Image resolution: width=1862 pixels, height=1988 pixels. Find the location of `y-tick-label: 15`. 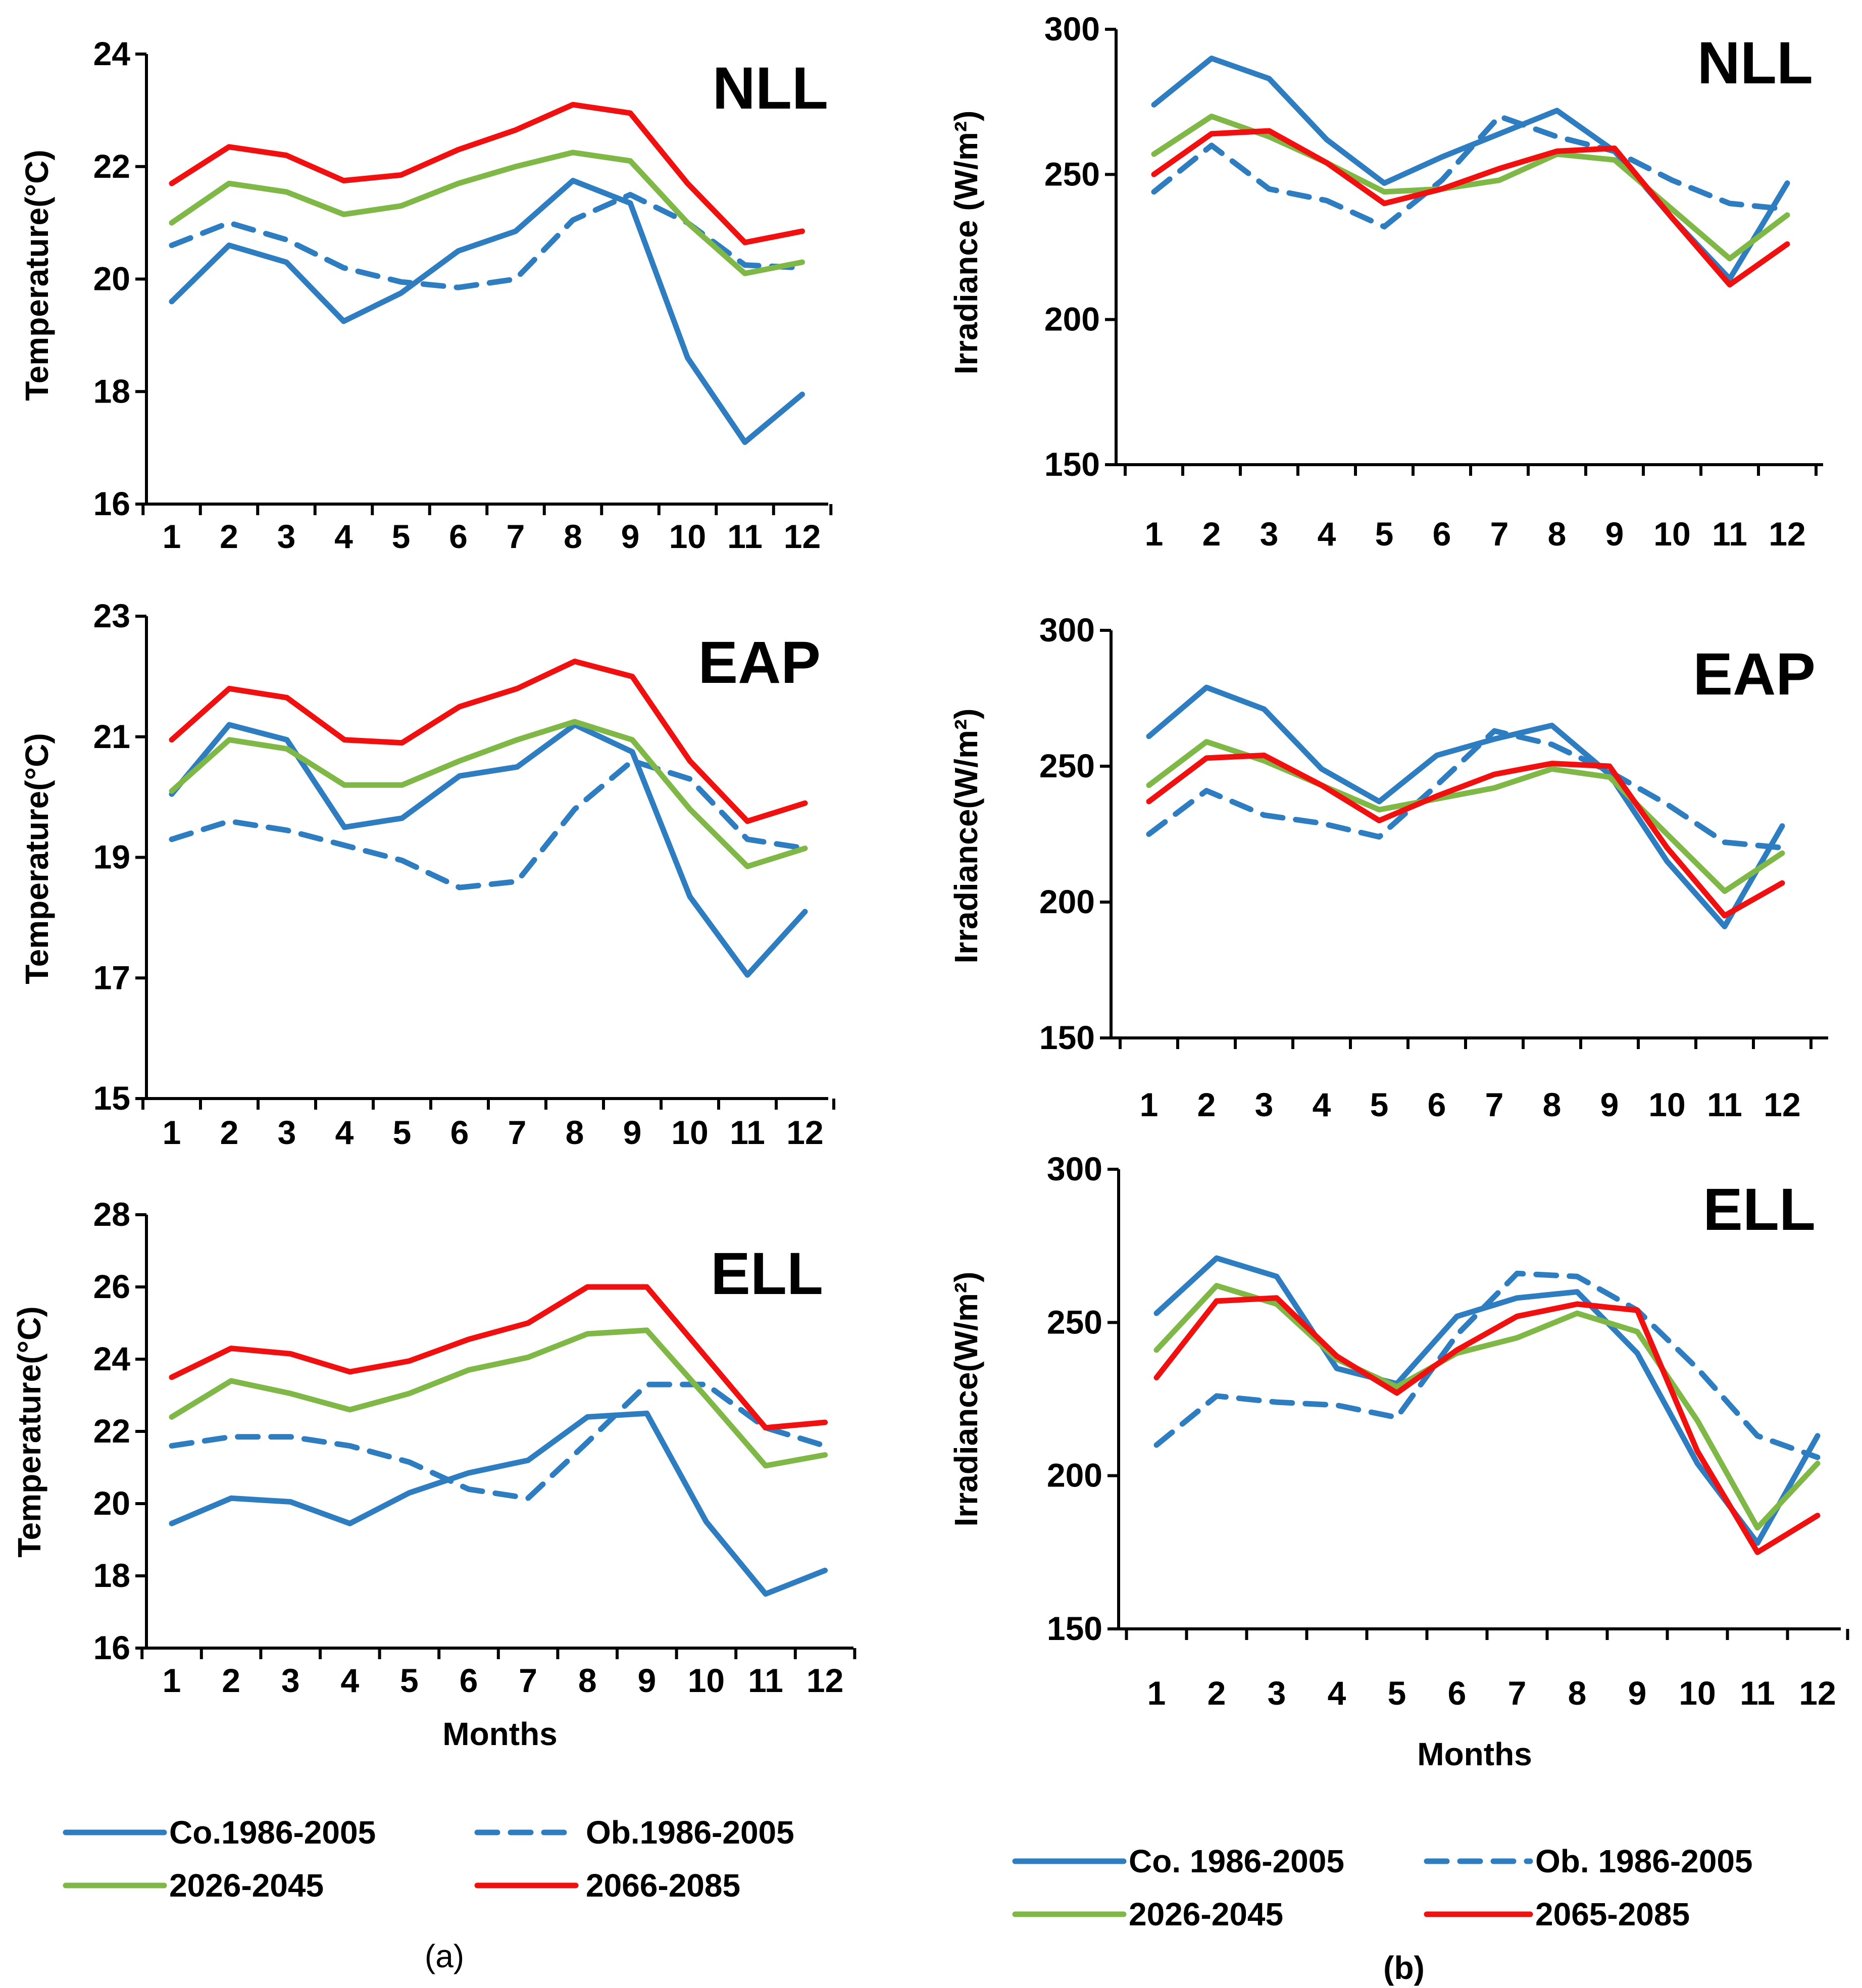

y-tick-label: 15 is located at coordinates (111, 1098).